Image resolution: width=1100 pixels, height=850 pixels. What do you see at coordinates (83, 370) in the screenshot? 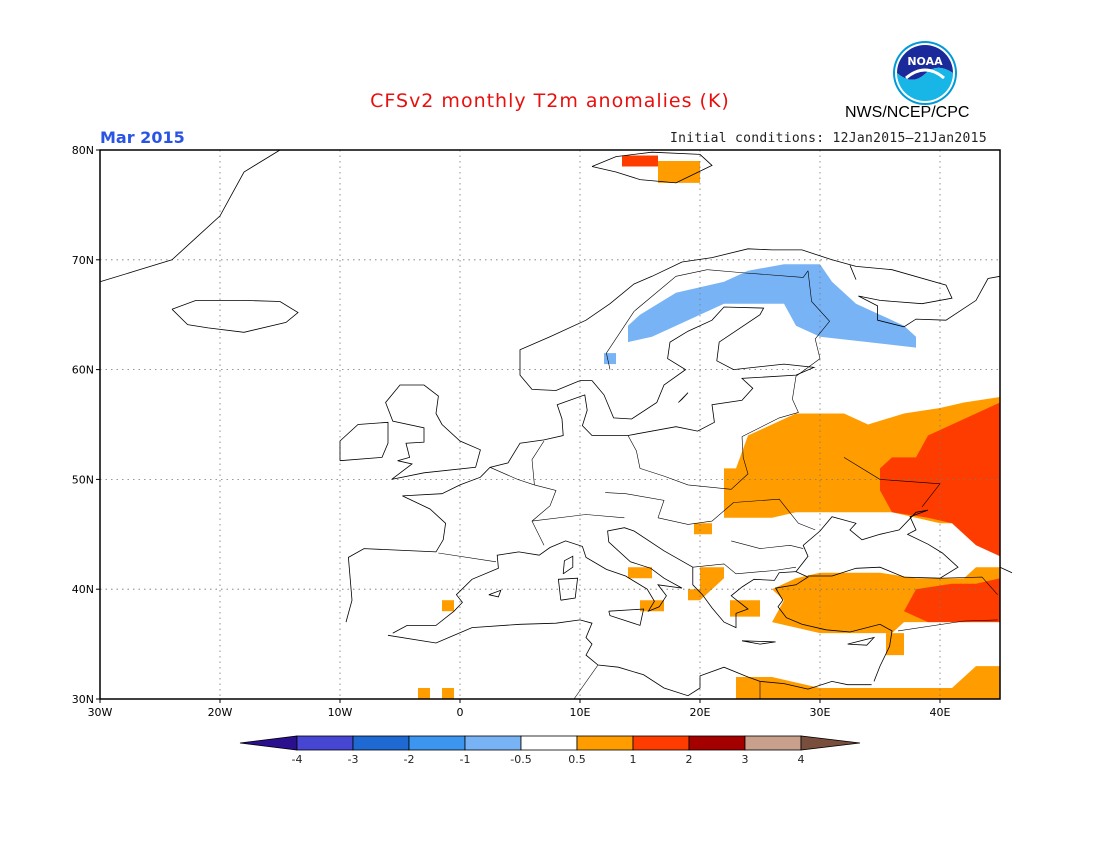
I see `lat-tick-label: 60N` at bounding box center [83, 370].